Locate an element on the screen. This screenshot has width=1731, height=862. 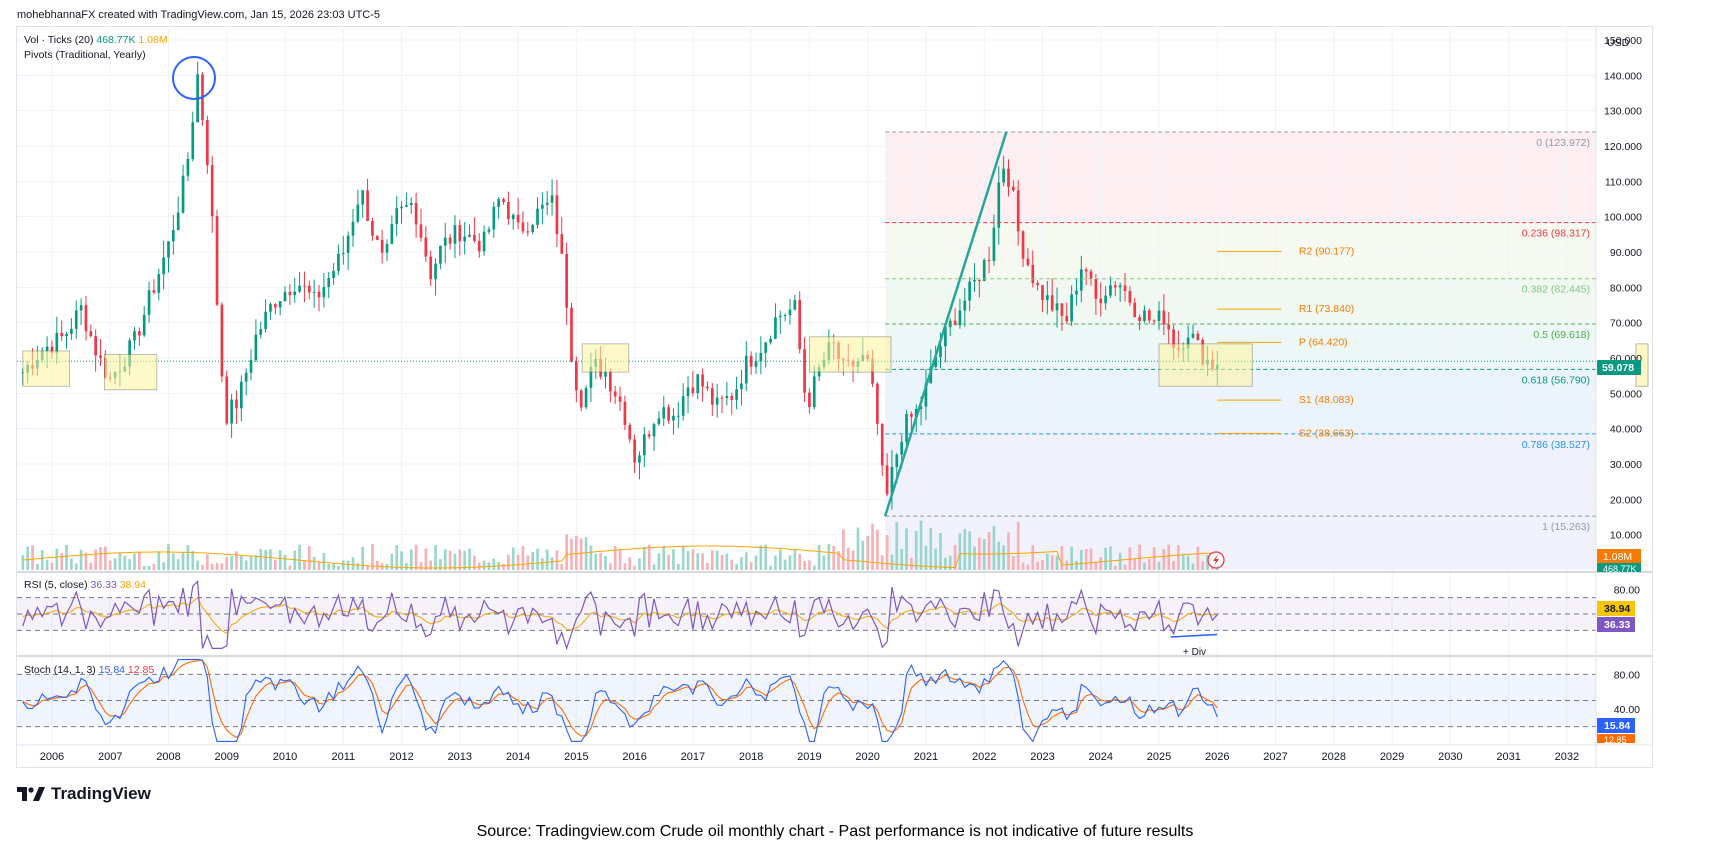
x-tick-label: 2026 is located at coordinates (1217, 757).